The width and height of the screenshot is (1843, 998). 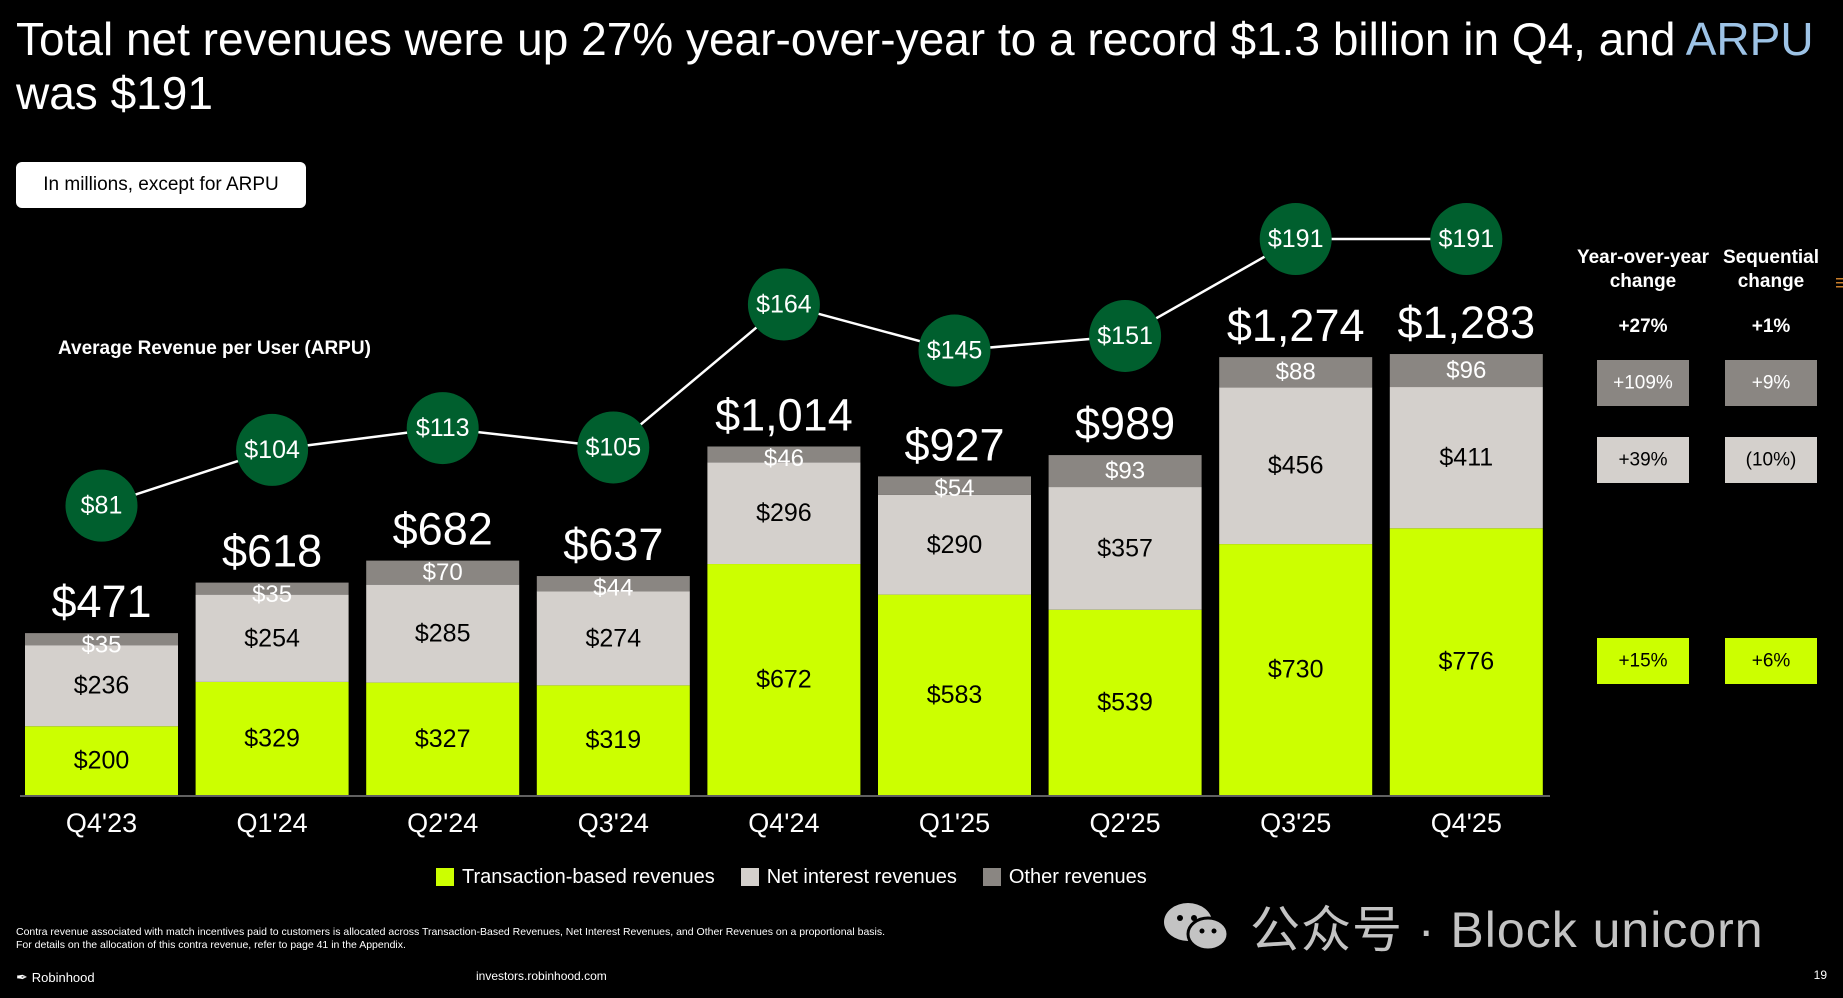 What do you see at coordinates (63, 977) in the screenshot?
I see `brand-name: Robinhood` at bounding box center [63, 977].